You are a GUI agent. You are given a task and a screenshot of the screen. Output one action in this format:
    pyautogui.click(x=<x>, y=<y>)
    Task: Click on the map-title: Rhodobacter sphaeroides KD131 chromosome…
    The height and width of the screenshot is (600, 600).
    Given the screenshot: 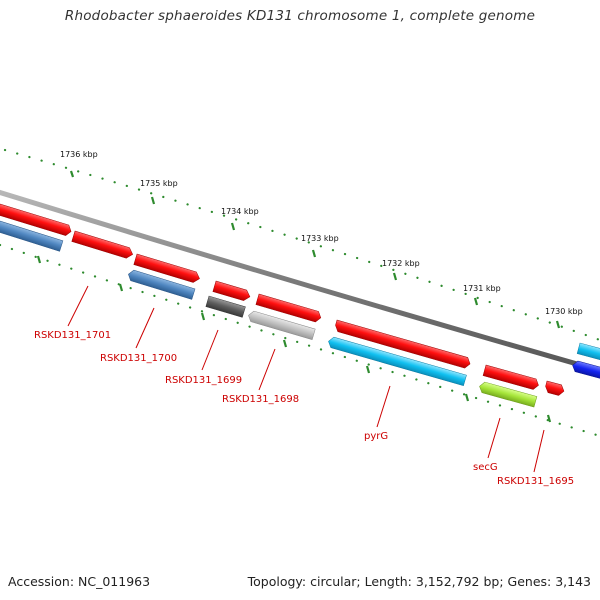 What is the action you would take?
    pyautogui.click(x=300, y=16)
    